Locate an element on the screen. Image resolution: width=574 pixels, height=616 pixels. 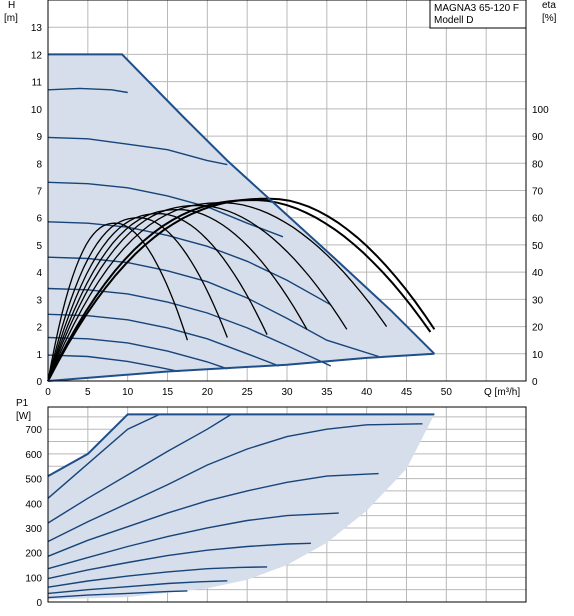
flow-tick-label: 50 is located at coordinates (447, 392).